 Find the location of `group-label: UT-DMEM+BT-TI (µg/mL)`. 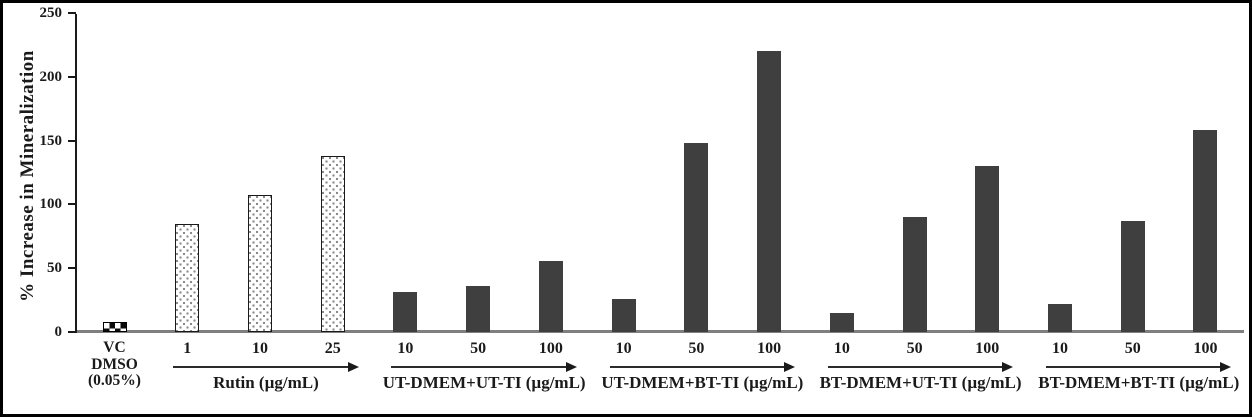

group-label: UT-DMEM+BT-TI (µg/mL) is located at coordinates (702, 382).